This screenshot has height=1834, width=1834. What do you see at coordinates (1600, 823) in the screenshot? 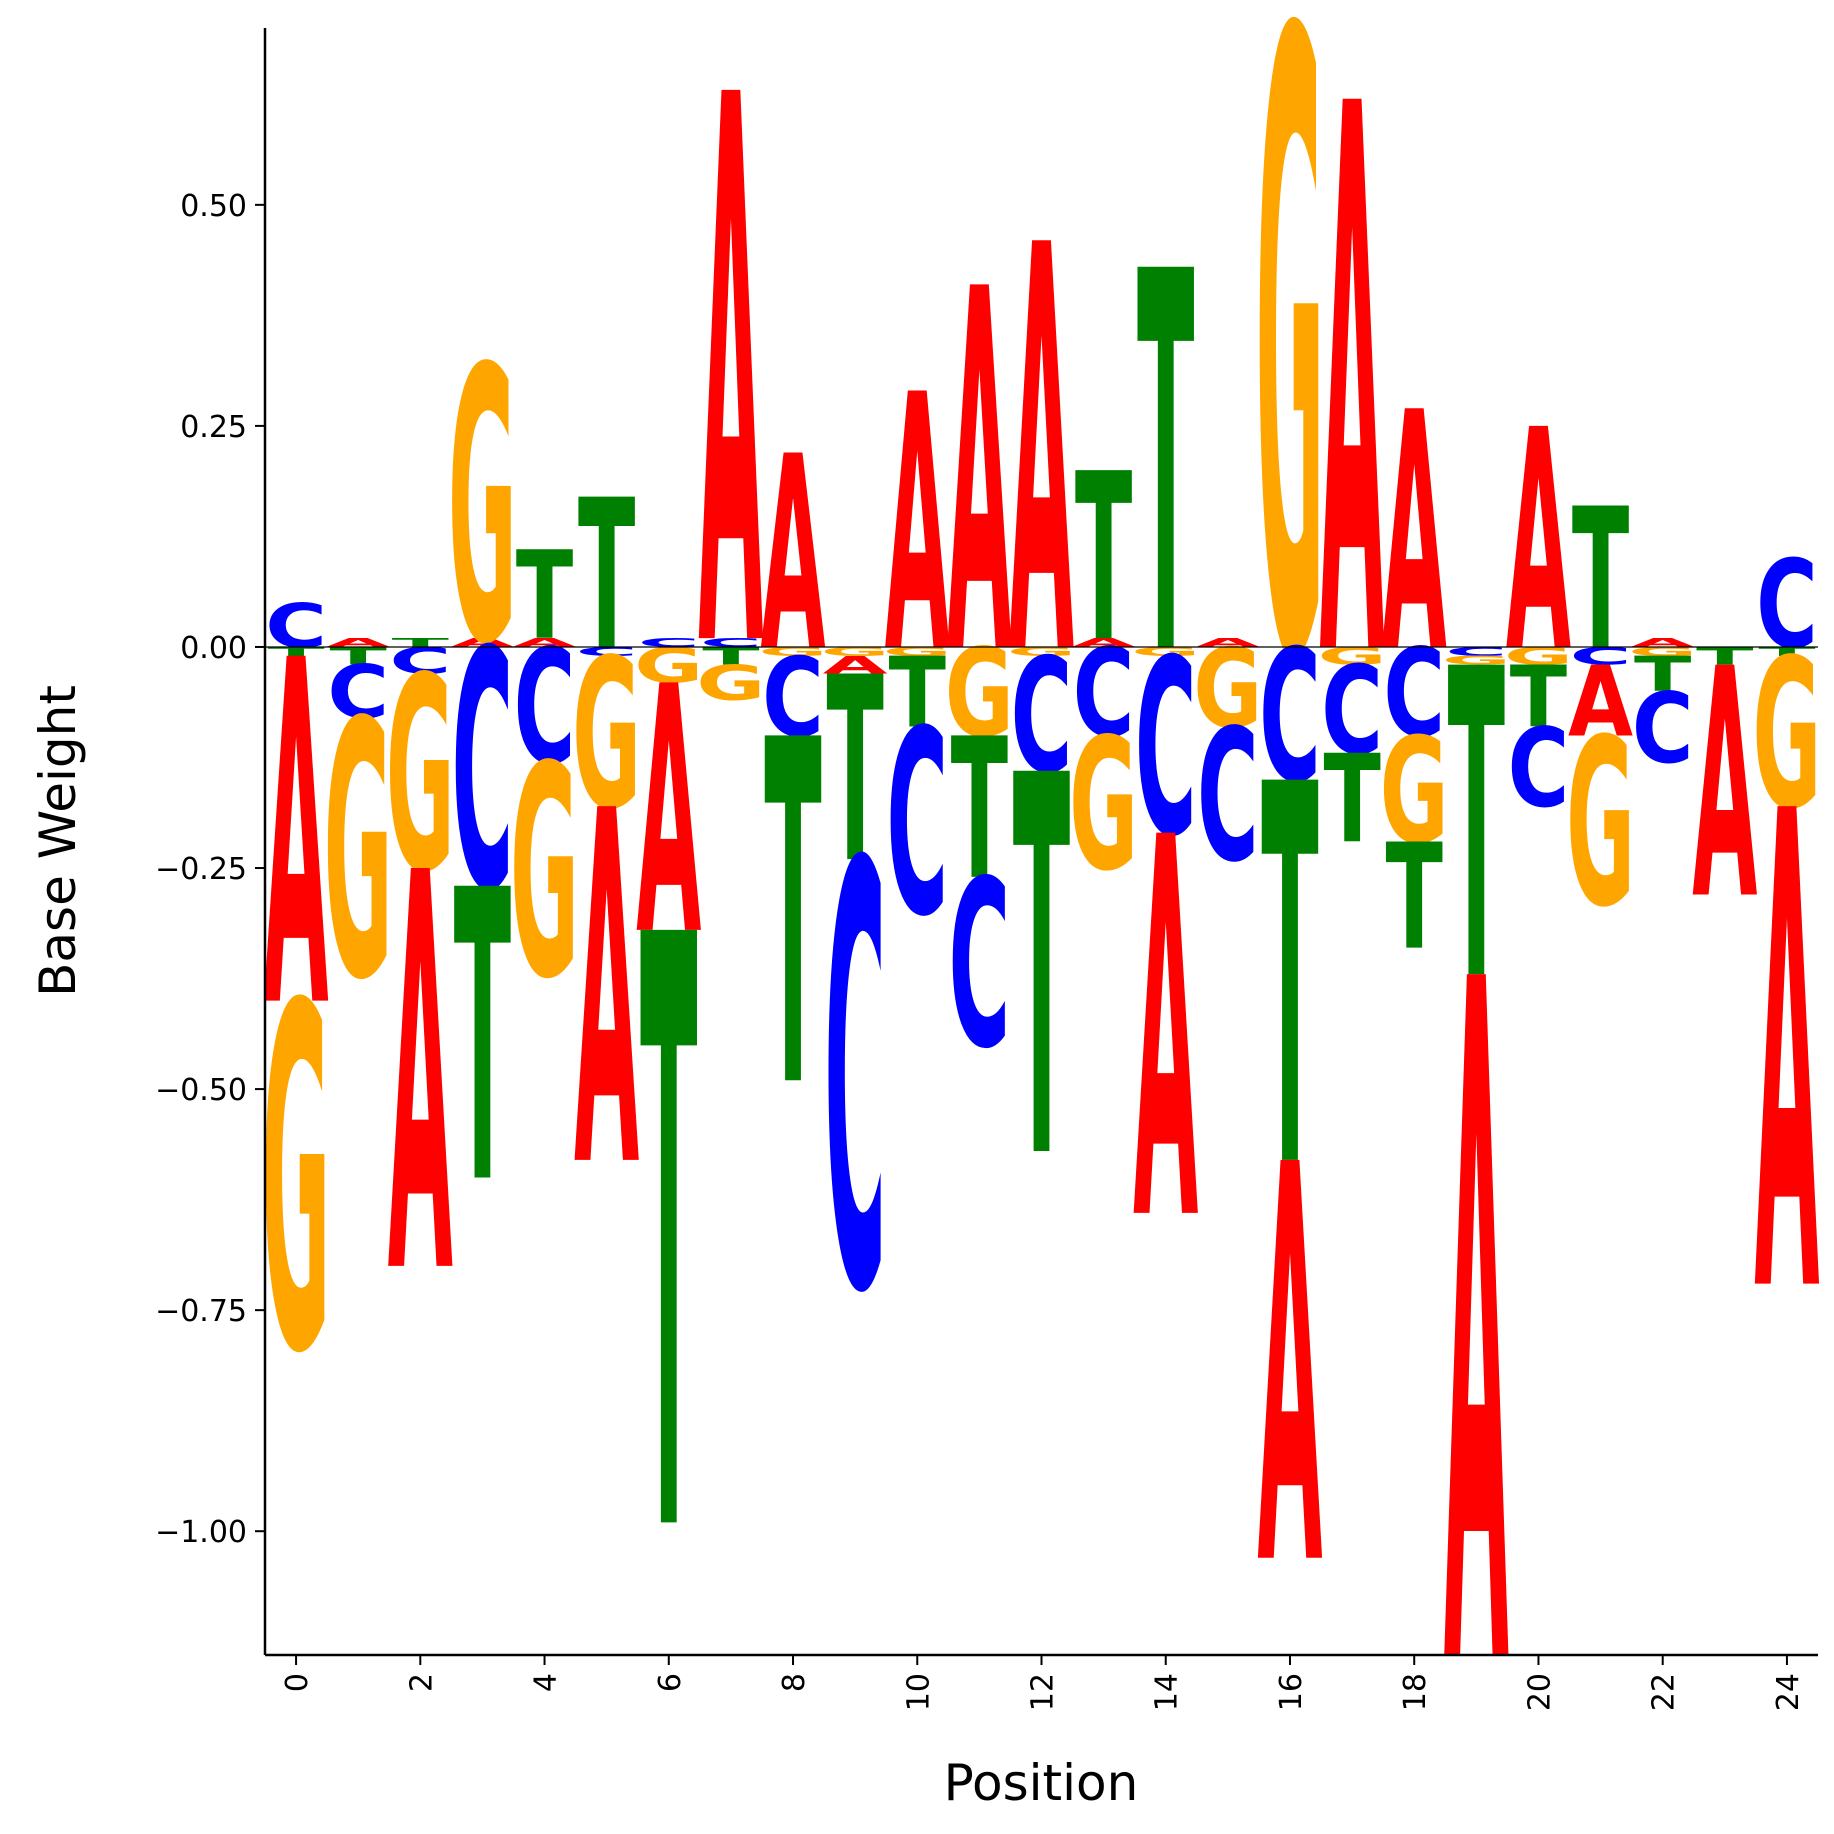
I see `logo-letter-g-pos-21: G` at bounding box center [1600, 823].